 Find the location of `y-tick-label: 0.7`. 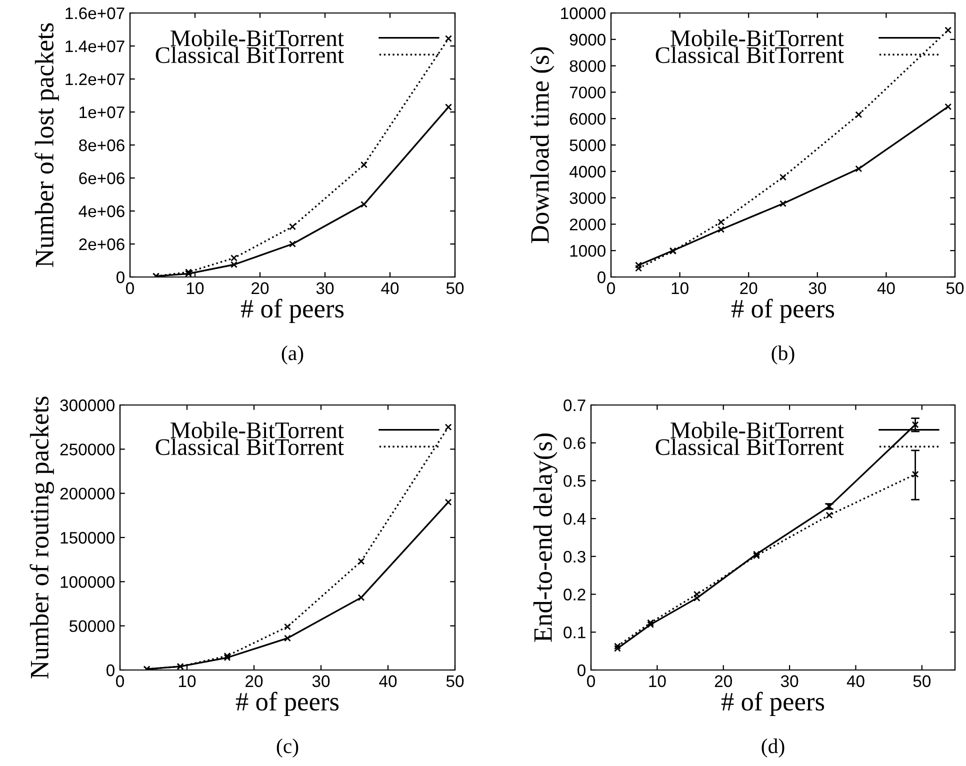

y-tick-label: 0.7 is located at coordinates (575, 405).